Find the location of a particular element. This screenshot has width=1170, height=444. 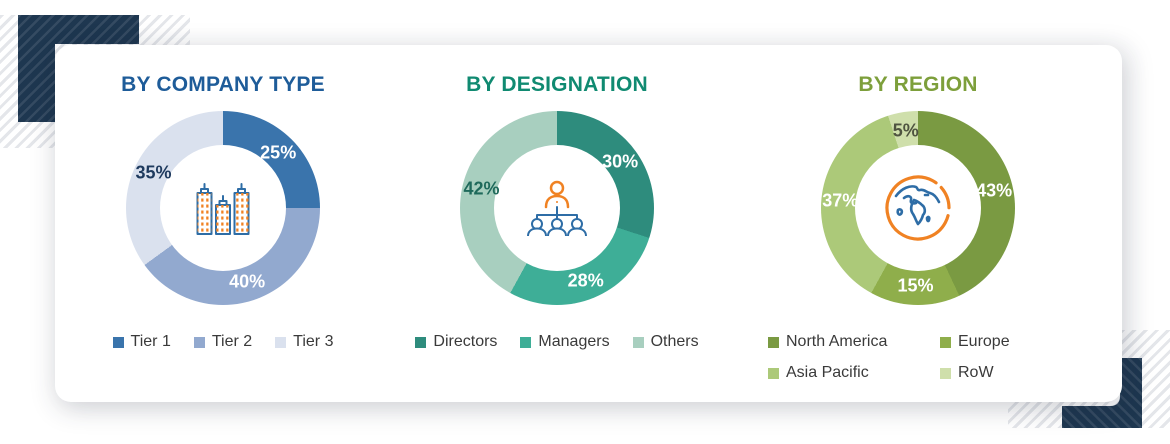

legend-by-designation: Directors Managers Others is located at coordinates (557, 342).